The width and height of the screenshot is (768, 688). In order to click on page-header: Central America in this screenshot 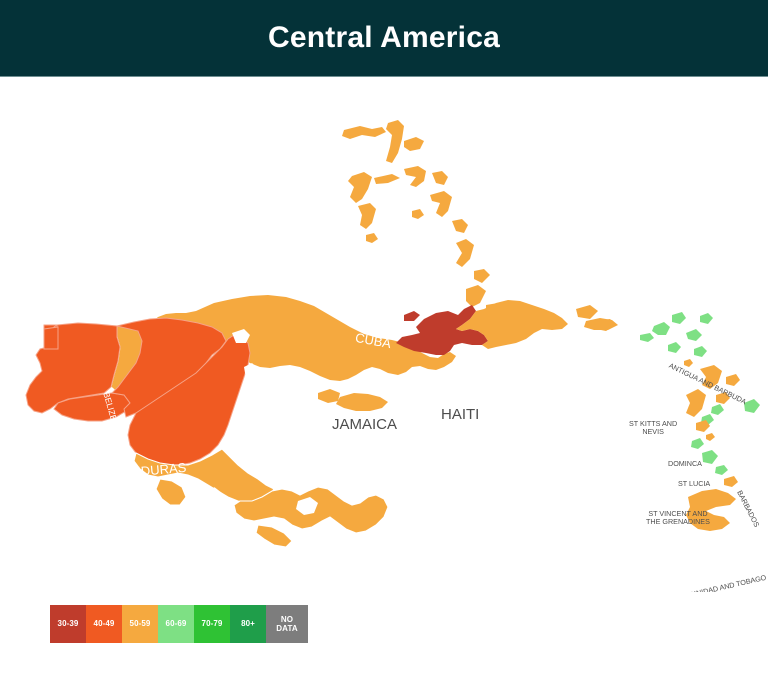, I will do `click(384, 38)`.